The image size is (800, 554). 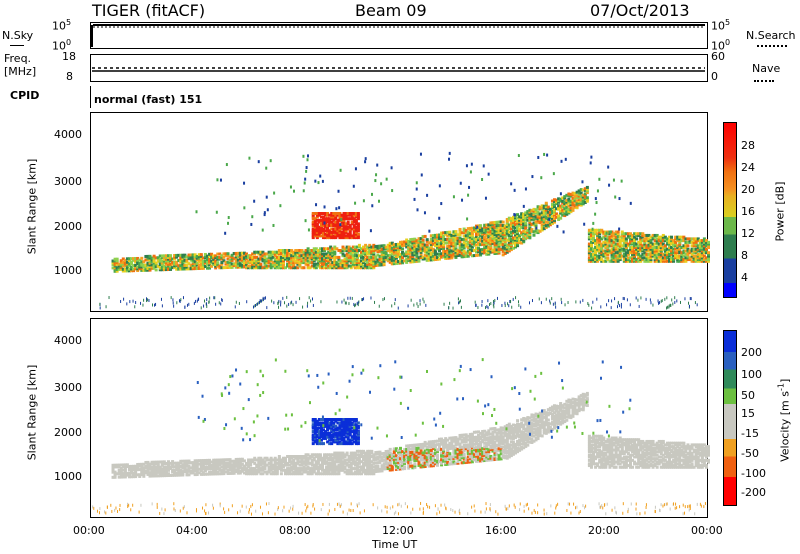 What do you see at coordinates (714, 76) in the screenshot?
I see `nave-bottom-tick: 0` at bounding box center [714, 76].